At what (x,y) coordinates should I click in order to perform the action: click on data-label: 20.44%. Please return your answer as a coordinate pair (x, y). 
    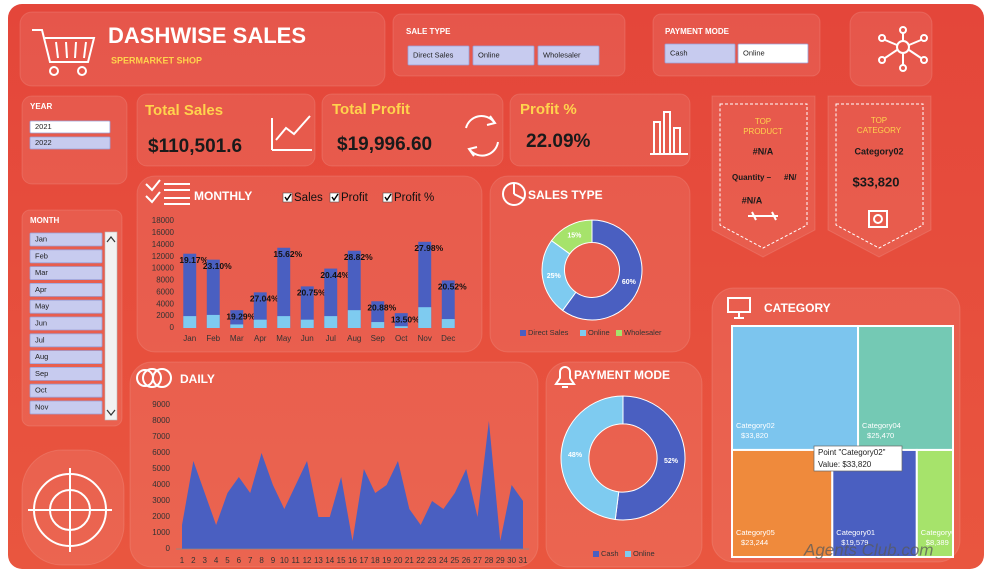
    Looking at the image, I should click on (334, 275).